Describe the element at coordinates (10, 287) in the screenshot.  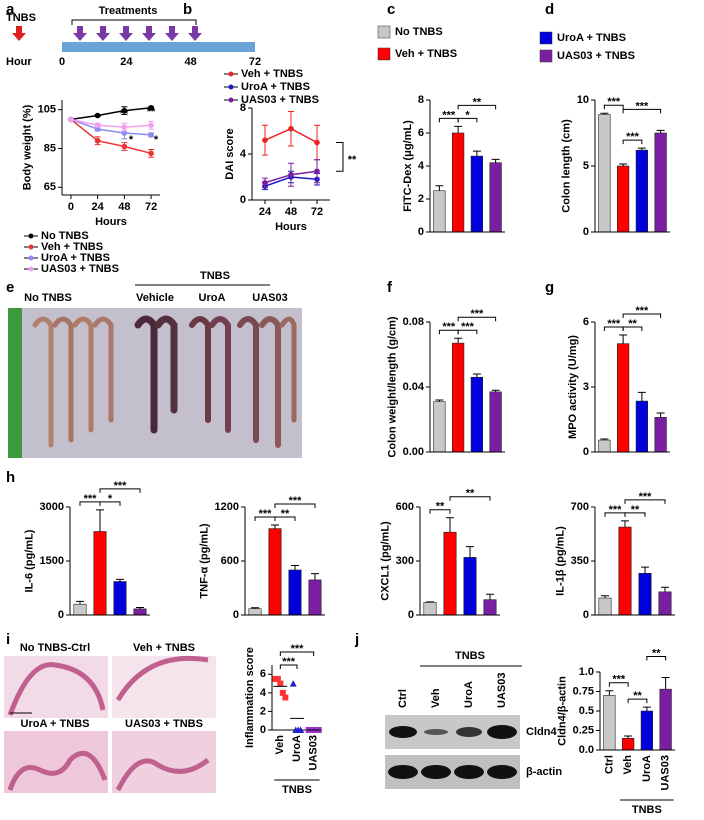
I see `panel-letter: e` at that location.